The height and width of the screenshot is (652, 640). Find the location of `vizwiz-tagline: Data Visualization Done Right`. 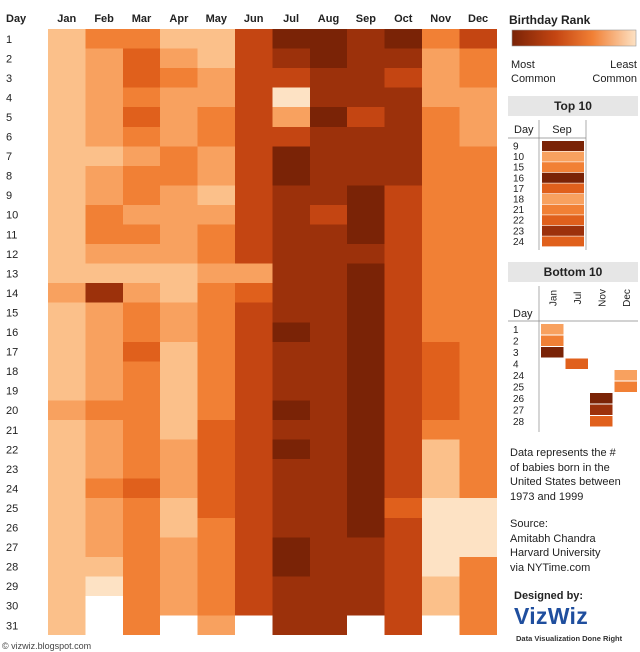

vizwiz-tagline: Data Visualization Done Right is located at coordinates (569, 638).